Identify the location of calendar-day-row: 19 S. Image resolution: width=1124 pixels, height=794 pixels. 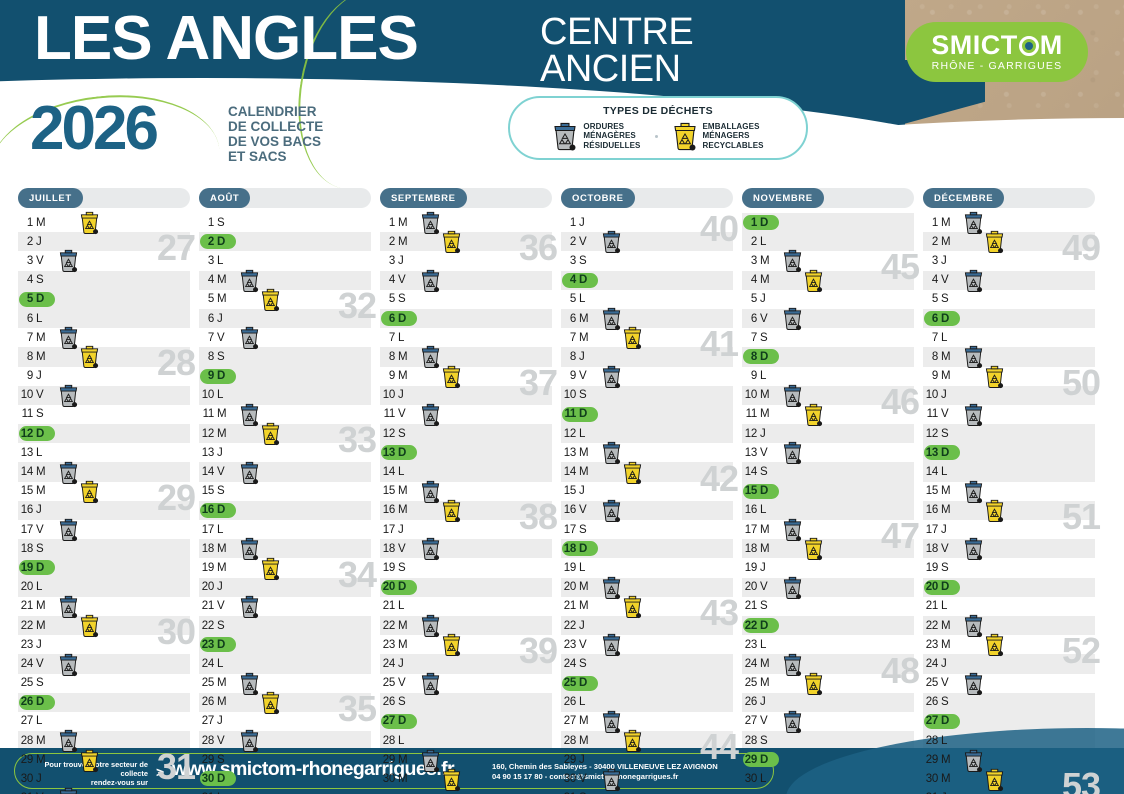
(466, 567).